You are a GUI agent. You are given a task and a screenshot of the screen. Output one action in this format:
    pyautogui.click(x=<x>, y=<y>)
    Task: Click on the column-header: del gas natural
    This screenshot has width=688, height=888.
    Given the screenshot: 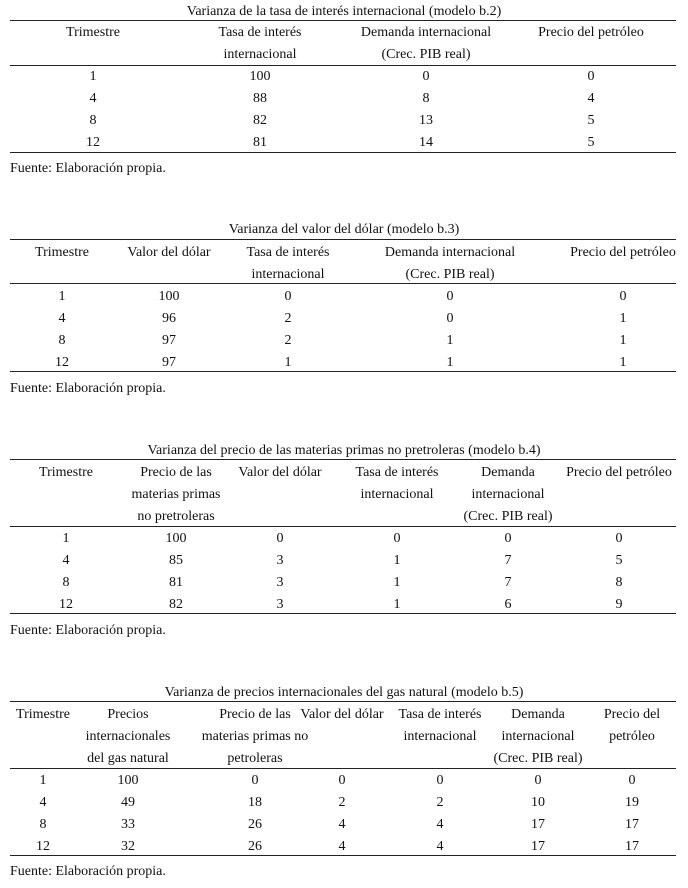 What is the action you would take?
    pyautogui.click(x=128, y=758)
    